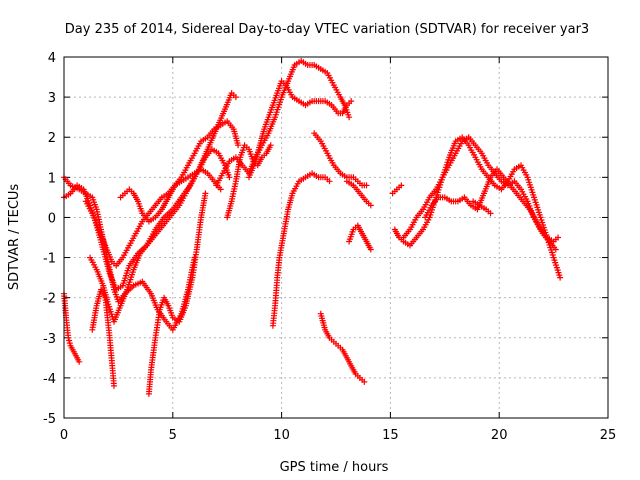  Describe the element at coordinates (49, 259) in the screenshot. I see `y-tick-label: -1` at that location.